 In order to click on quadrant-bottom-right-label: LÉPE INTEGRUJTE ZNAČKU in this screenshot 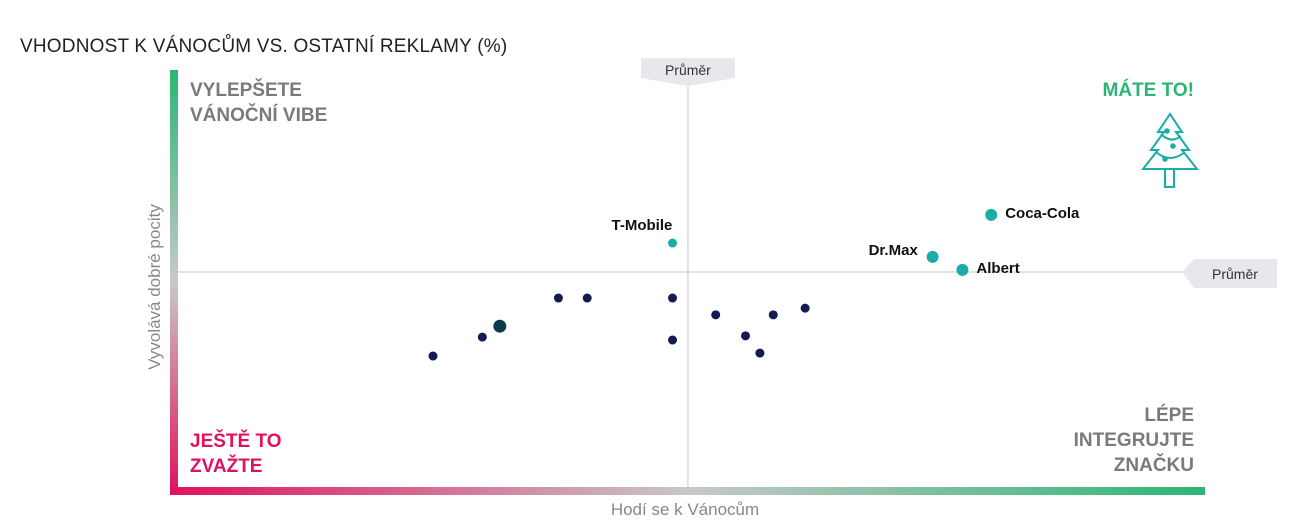, I will do `click(1133, 440)`.